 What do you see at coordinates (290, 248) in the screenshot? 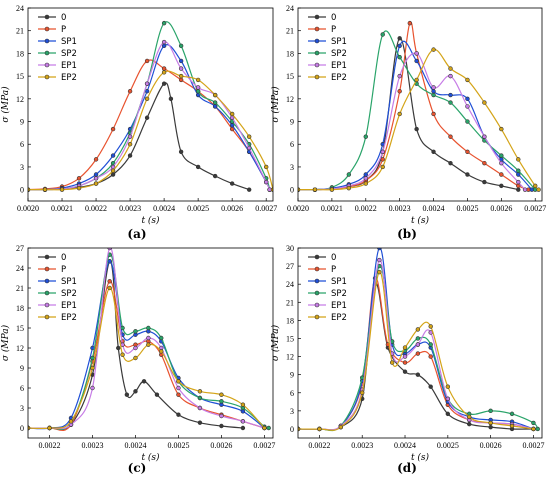
I see `y-tick-label: 30` at bounding box center [290, 248].